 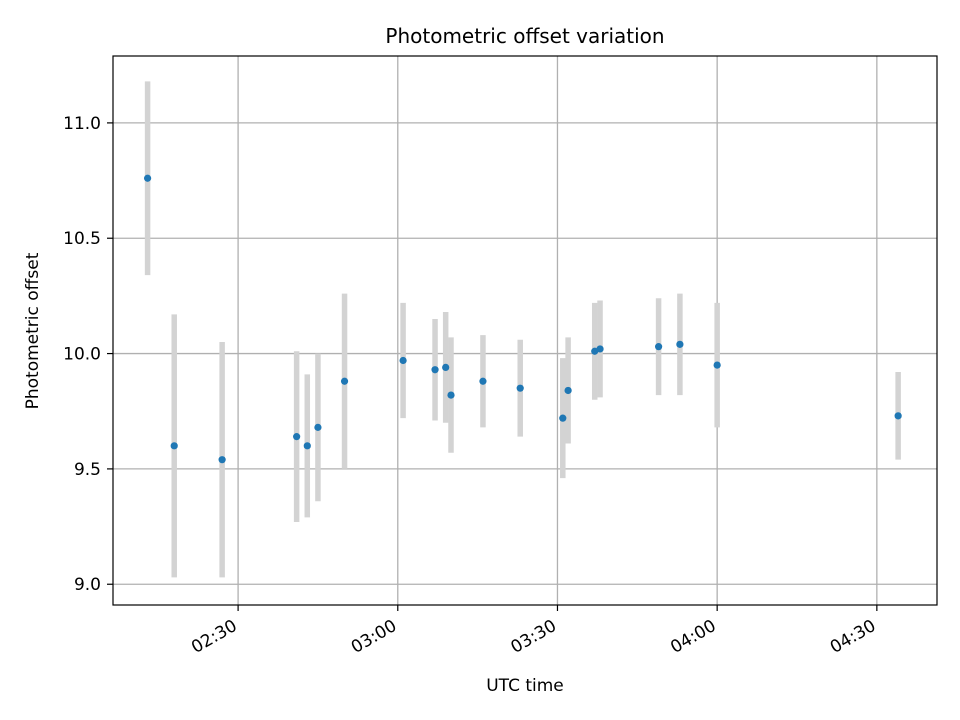 I want to click on y-tick-label: 9.5, so click(x=87, y=470).